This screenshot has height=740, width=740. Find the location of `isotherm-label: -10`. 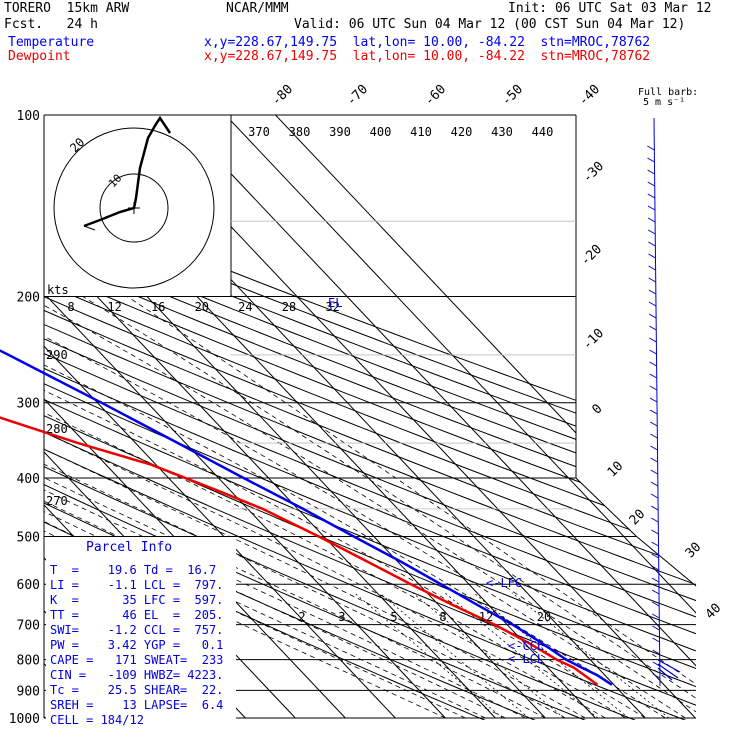

isotherm-label: -10 is located at coordinates (593, 339).